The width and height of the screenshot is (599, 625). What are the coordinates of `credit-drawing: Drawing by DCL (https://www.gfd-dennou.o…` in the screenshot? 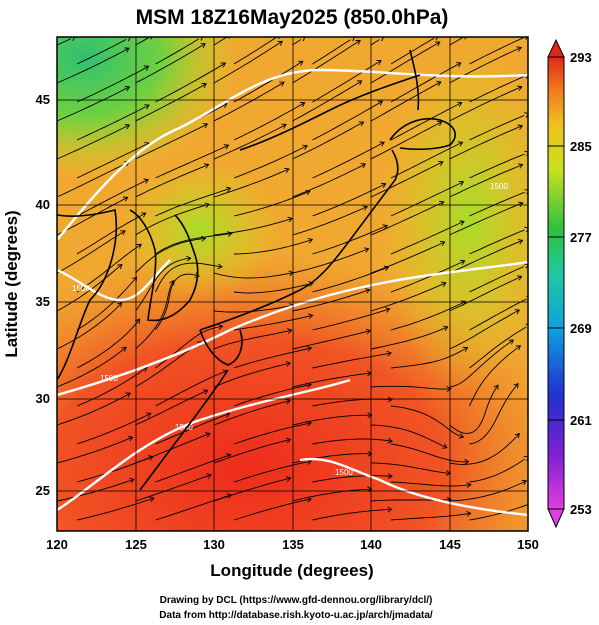 It's located at (296, 600).